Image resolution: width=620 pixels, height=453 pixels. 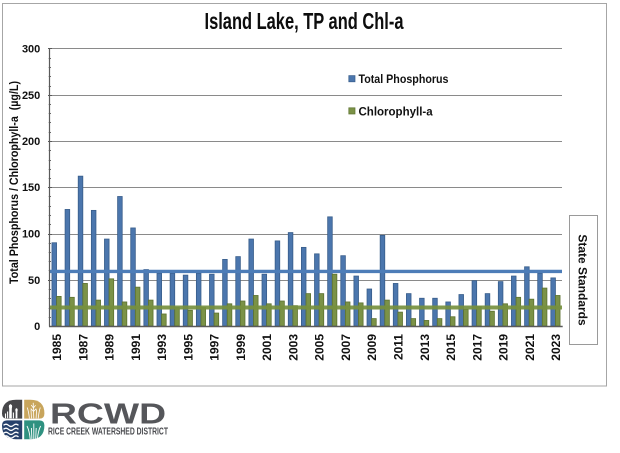 What do you see at coordinates (583, 280) in the screenshot?
I see `svg-text: State Standards` at bounding box center [583, 280].